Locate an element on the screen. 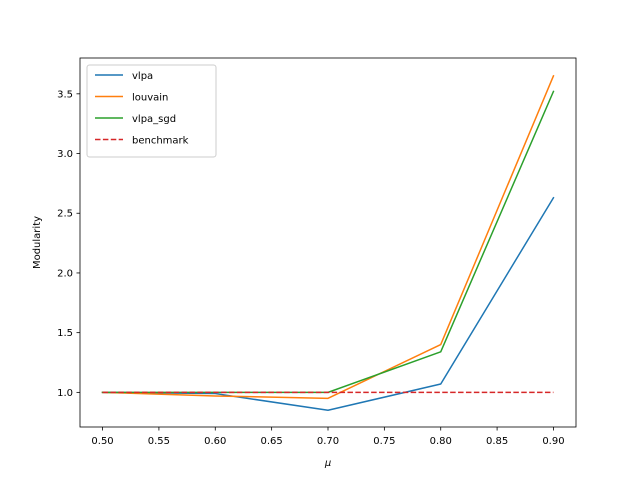 The width and height of the screenshot is (640, 480). legend-label: vlpa is located at coordinates (142, 76).